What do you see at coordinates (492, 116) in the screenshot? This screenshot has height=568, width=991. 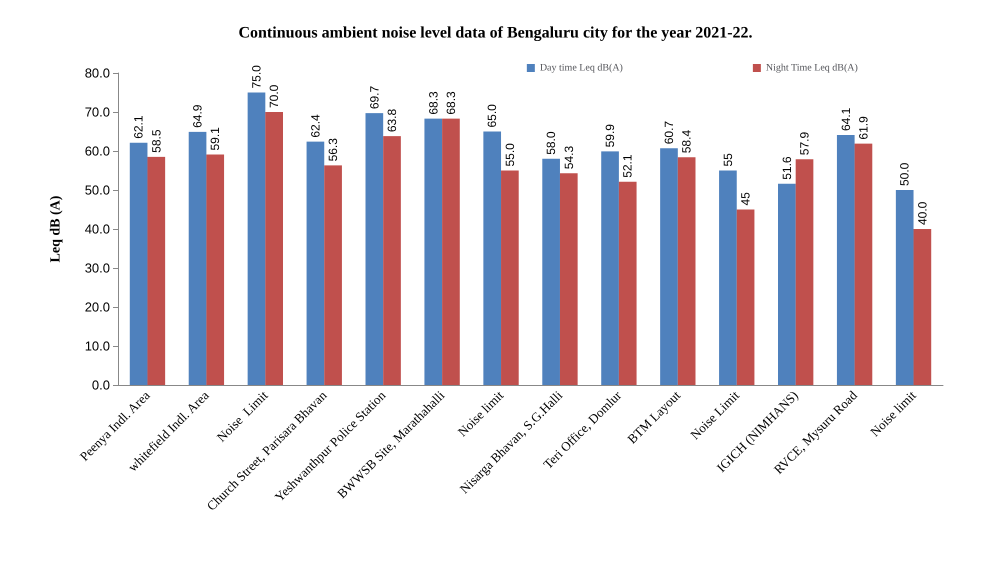 I see `data-label: 65.0` at bounding box center [492, 116].